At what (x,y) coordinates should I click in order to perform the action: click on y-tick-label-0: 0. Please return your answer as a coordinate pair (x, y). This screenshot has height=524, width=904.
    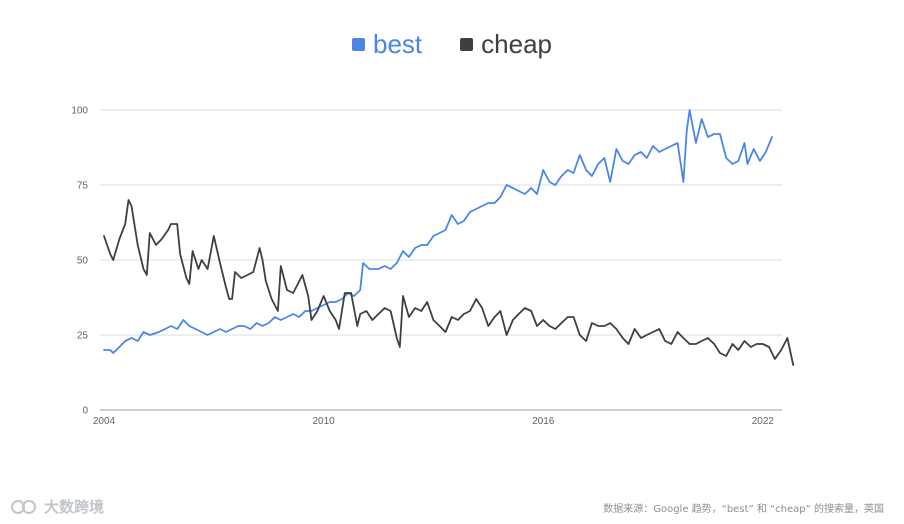
    Looking at the image, I should click on (85, 411).